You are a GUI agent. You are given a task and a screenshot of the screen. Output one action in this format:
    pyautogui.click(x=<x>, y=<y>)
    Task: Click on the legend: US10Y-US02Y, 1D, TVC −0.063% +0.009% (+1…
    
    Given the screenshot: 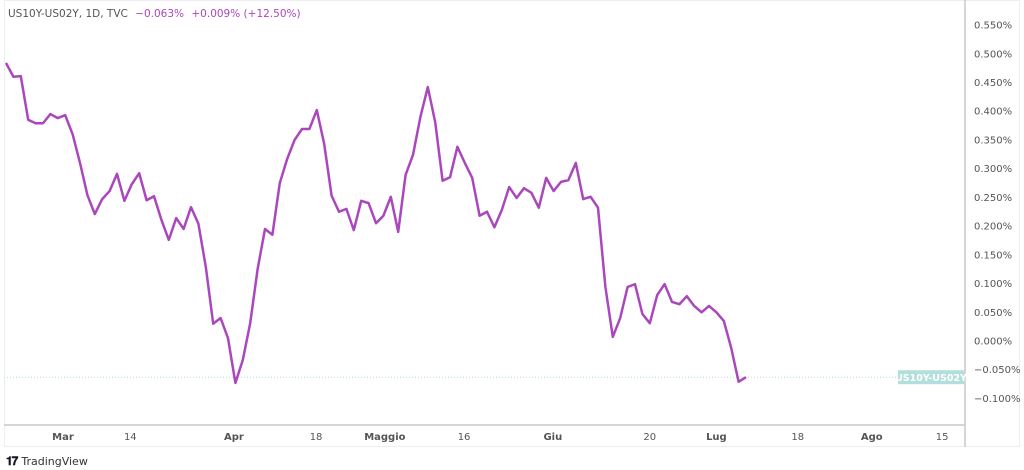 What is the action you would take?
    pyautogui.click(x=154, y=14)
    